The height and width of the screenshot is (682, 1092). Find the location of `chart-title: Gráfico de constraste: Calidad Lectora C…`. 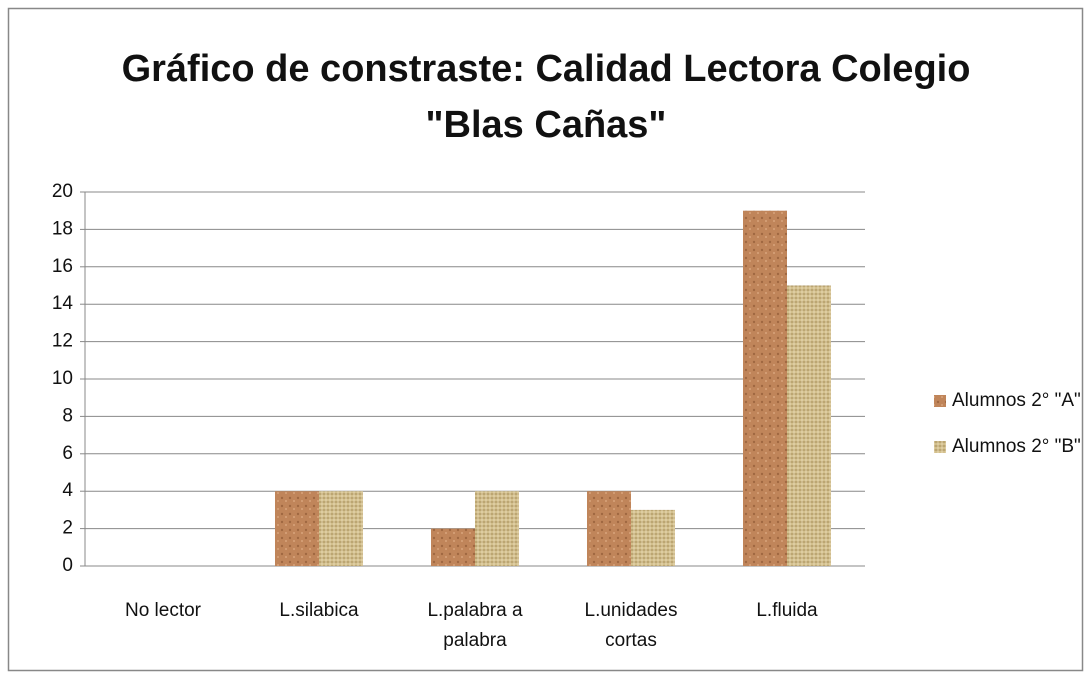

chart-title: Gráfico de constraste: Calidad Lectora C… is located at coordinates (546, 69).